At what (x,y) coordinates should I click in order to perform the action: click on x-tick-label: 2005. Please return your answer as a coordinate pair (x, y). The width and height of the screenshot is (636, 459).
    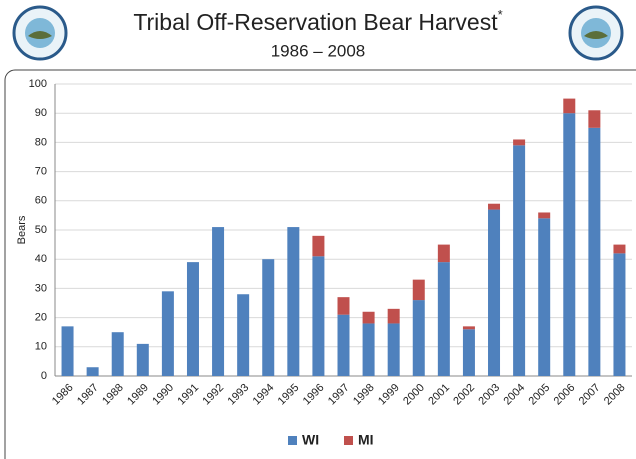
    Looking at the image, I should click on (540, 395).